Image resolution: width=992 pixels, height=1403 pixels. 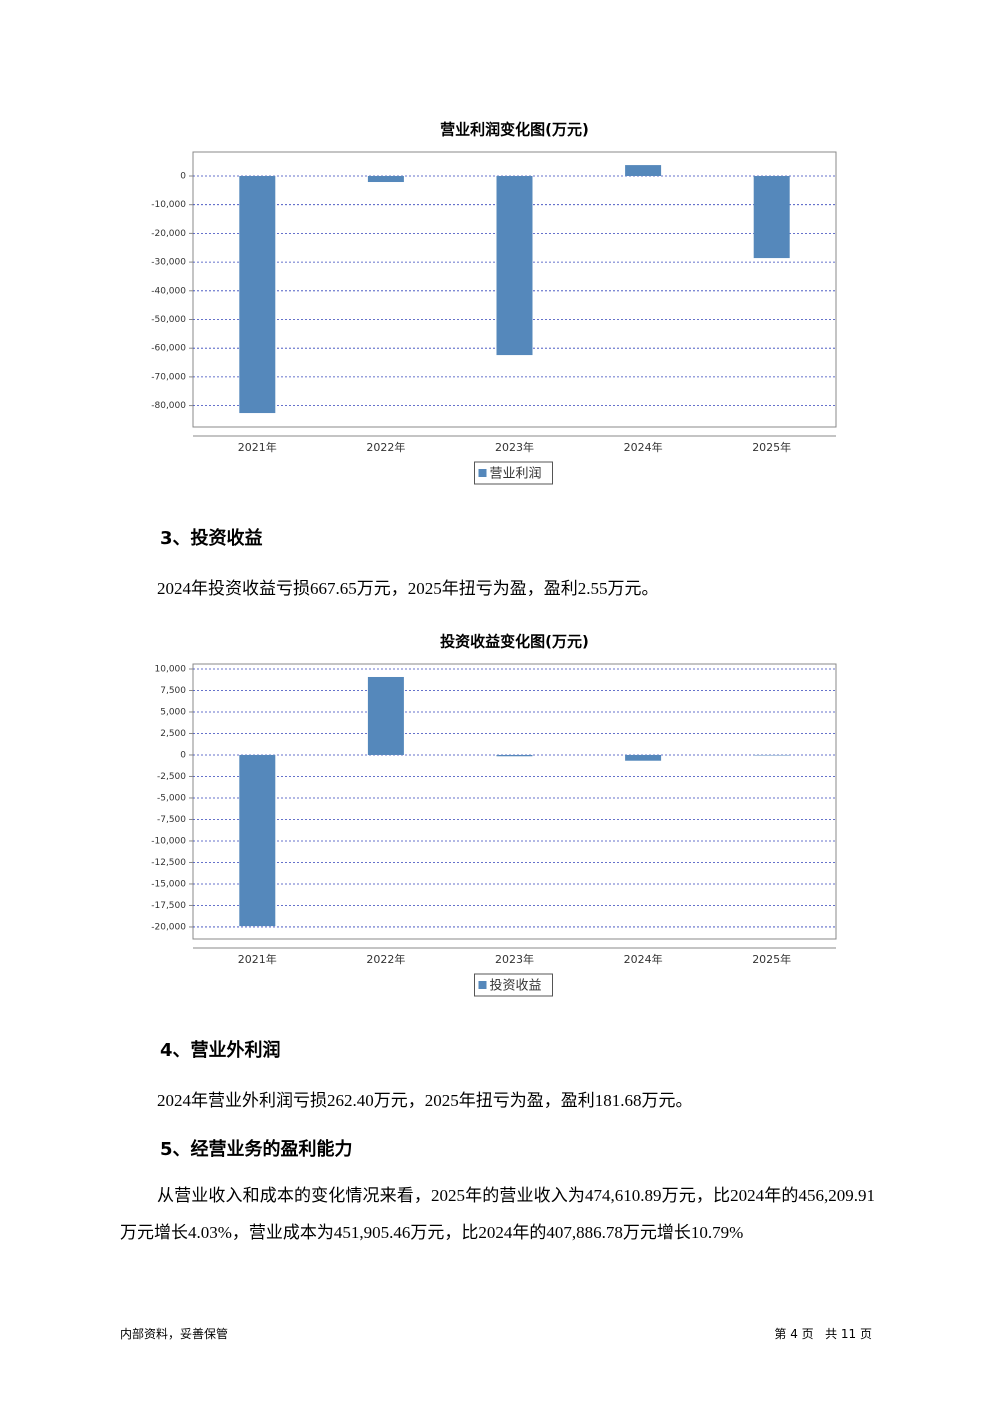 What do you see at coordinates (168, 406) in the screenshot?
I see `y-tick-label: -80,000` at bounding box center [168, 406].